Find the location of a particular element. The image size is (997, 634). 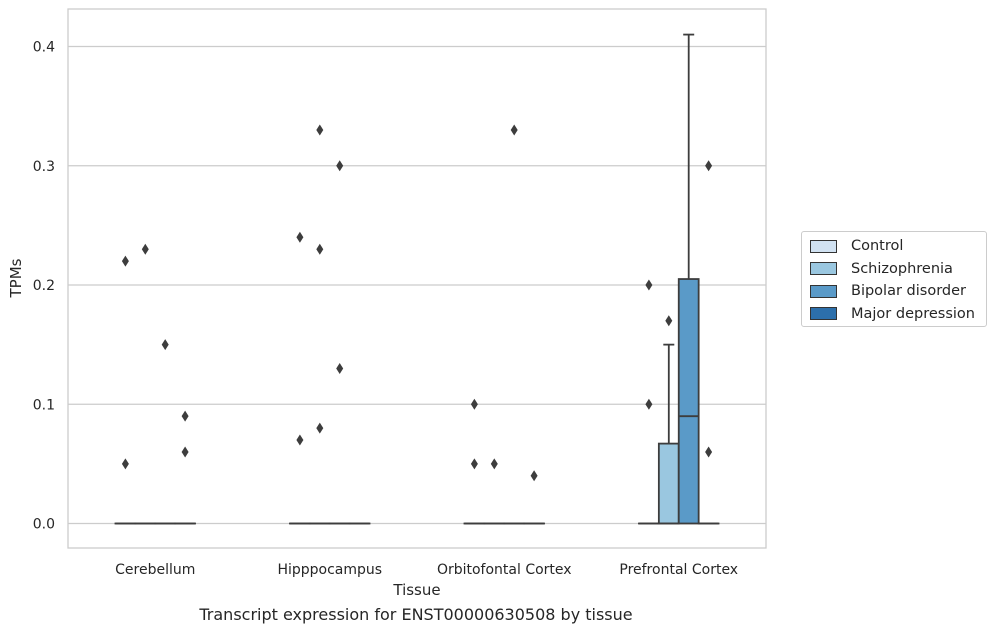

y-tick-label: 0.0 is located at coordinates (44, 525).